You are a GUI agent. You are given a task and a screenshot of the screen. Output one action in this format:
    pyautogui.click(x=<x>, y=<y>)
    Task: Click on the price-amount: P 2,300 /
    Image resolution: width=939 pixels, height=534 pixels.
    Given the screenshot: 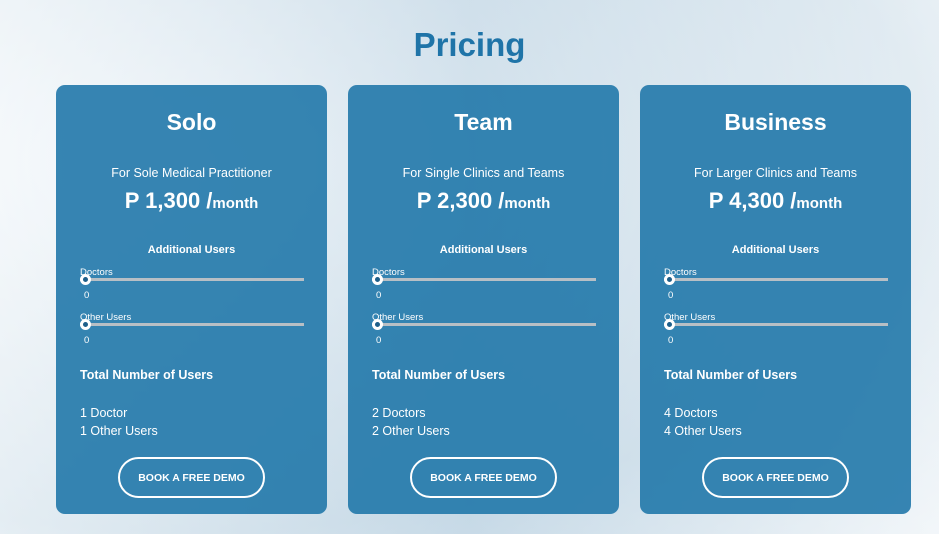 What is the action you would take?
    pyautogui.click(x=460, y=200)
    